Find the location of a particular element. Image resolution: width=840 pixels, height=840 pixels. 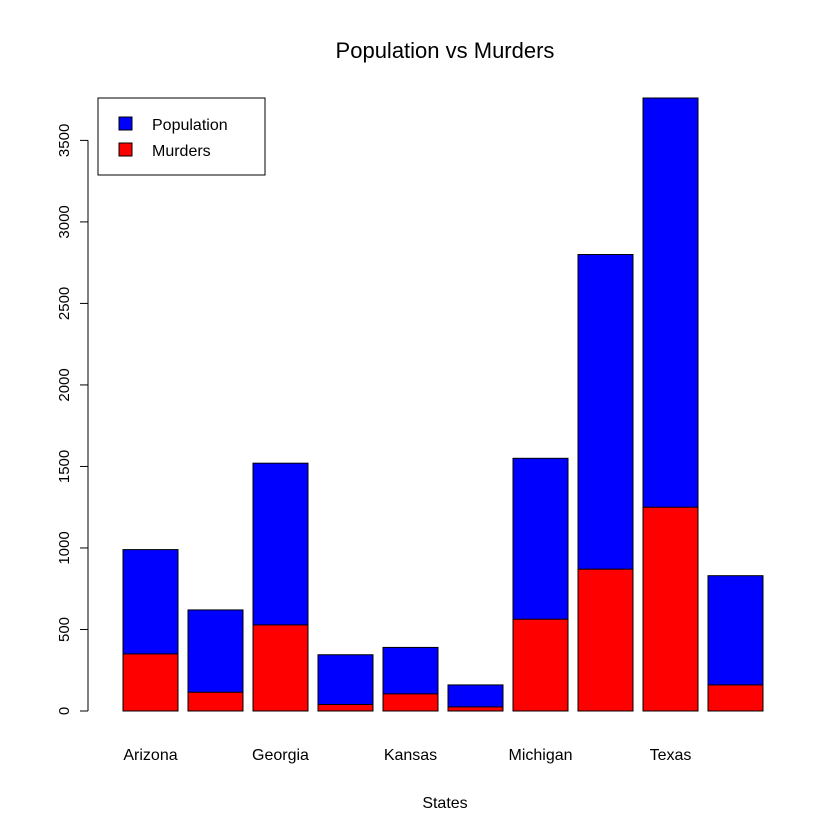

y-tick-label: 500 is located at coordinates (64, 629).